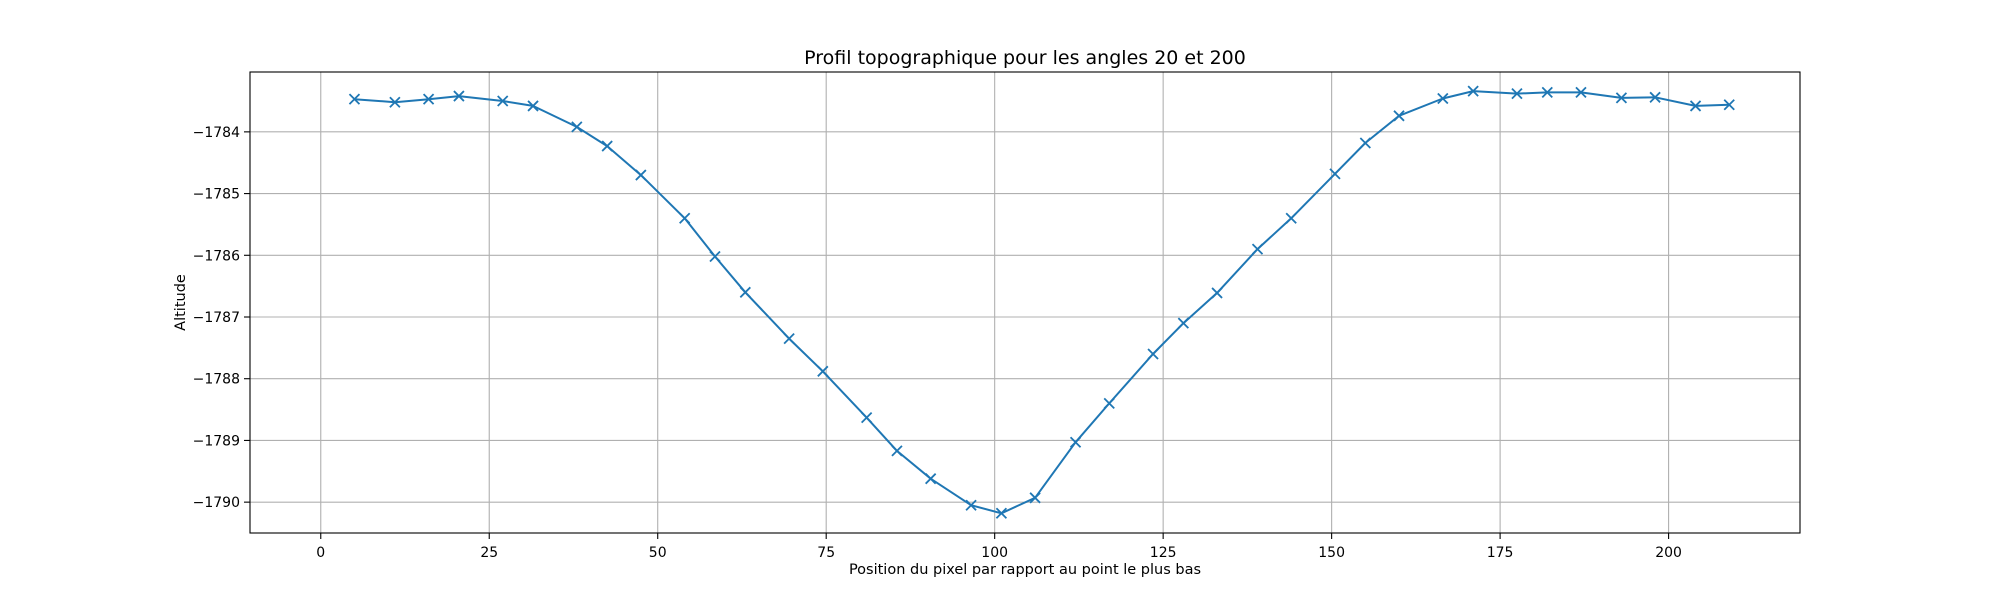 The height and width of the screenshot is (600, 2000). What do you see at coordinates (1500, 553) in the screenshot?
I see `x-tick-label: 175` at bounding box center [1500, 553].